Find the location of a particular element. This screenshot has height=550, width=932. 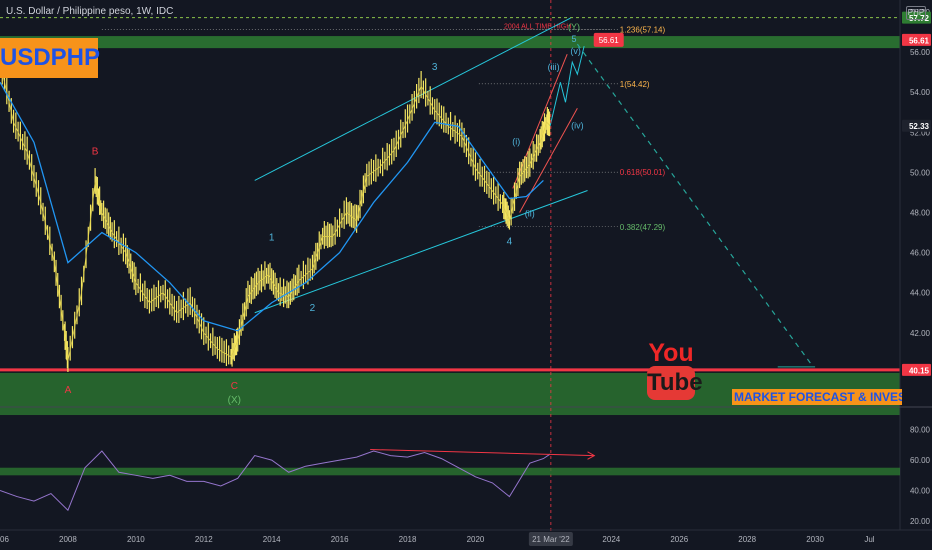

fib-level-label: 1.236(57.14) is located at coordinates (643, 29).